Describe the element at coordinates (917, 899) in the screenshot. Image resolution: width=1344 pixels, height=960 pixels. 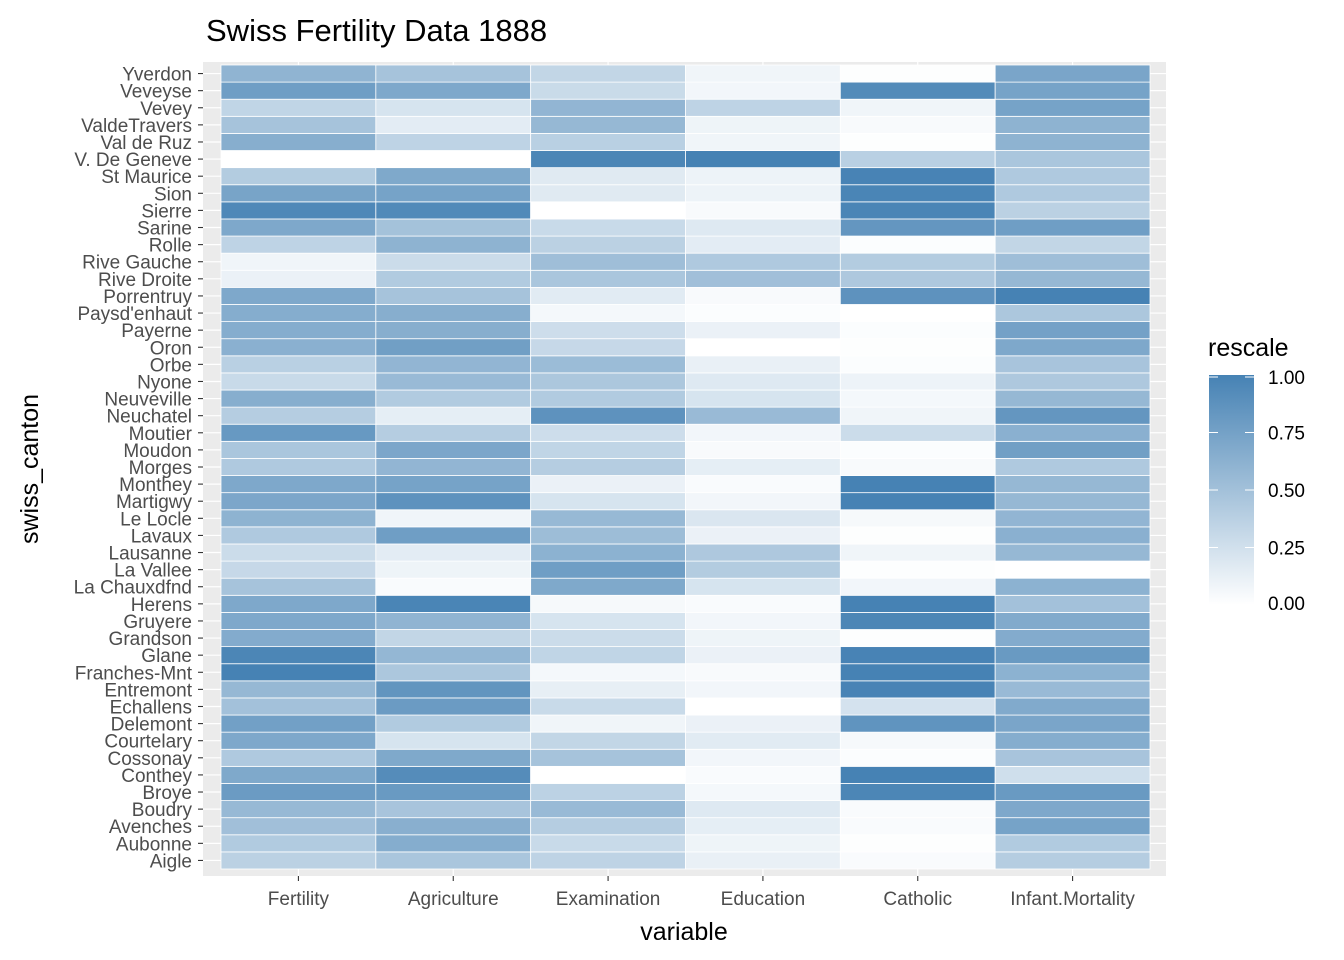
I see `x-tick-label: Catholic` at that location.